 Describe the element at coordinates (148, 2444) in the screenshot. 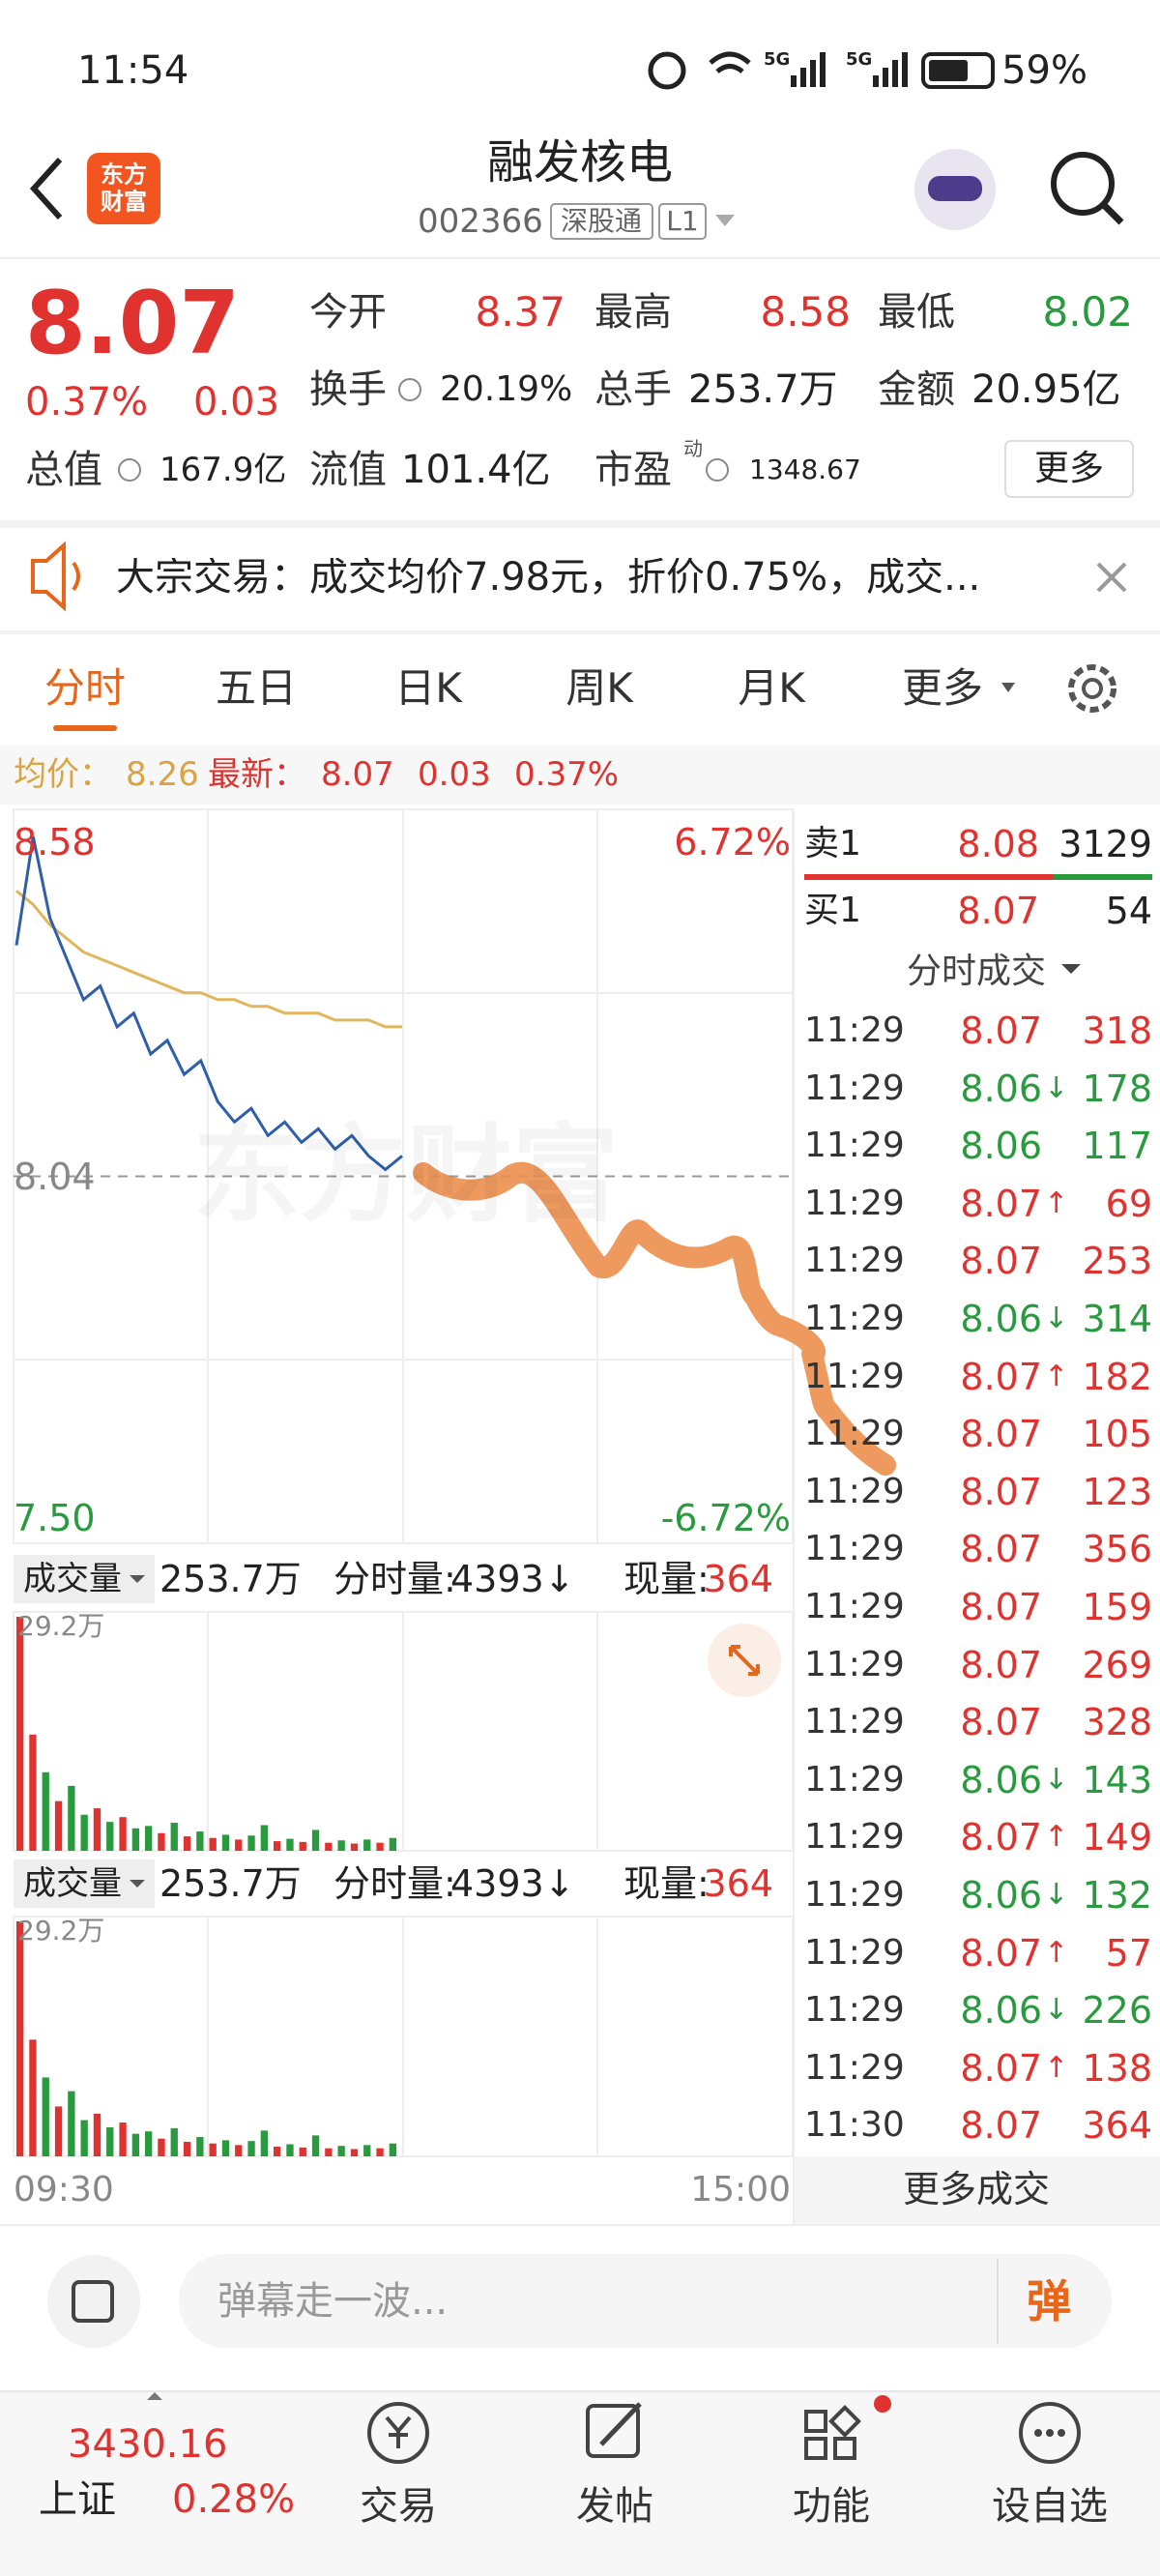

I see `index-value: 3430.16` at that location.